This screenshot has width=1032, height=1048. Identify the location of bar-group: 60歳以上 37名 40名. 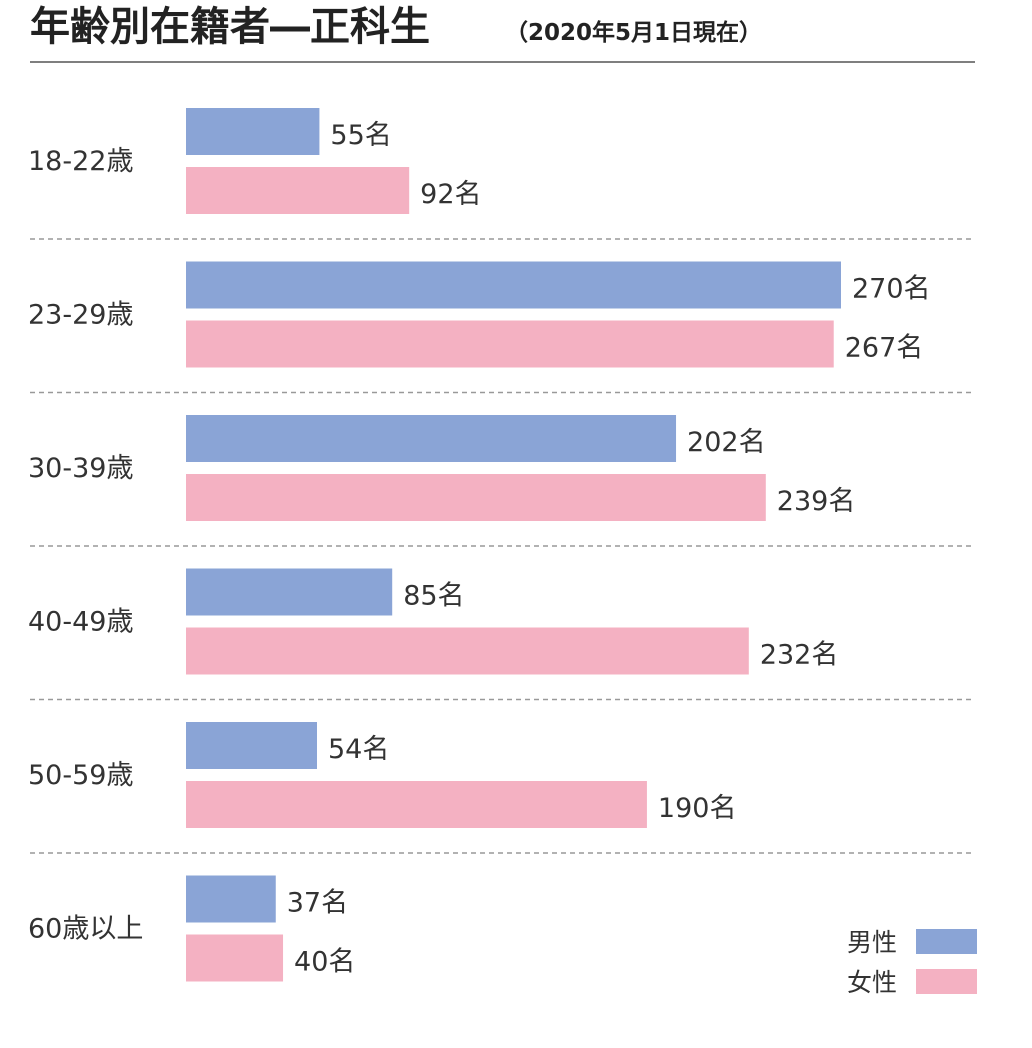
(191, 928).